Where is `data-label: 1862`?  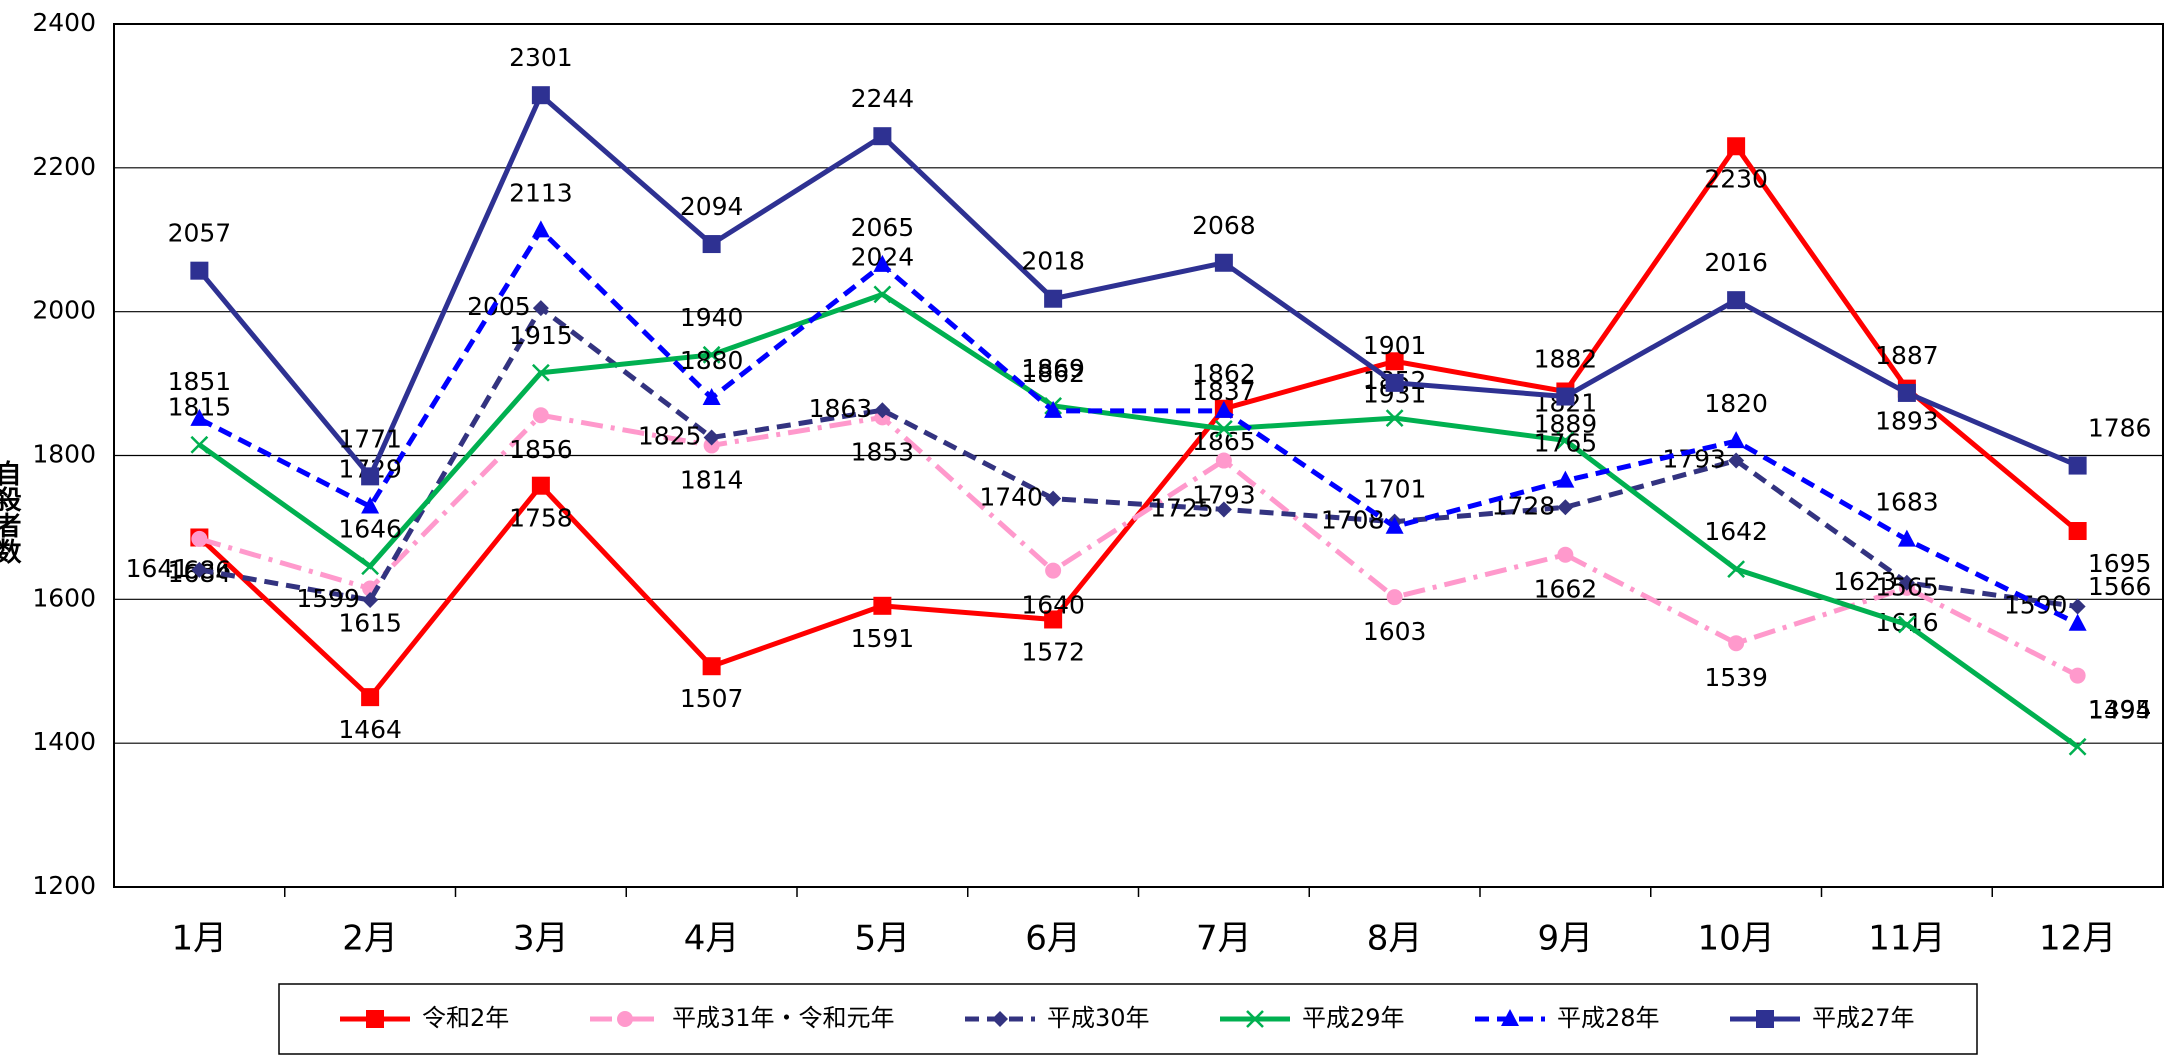
data-label: 1862 is located at coordinates (1224, 373).